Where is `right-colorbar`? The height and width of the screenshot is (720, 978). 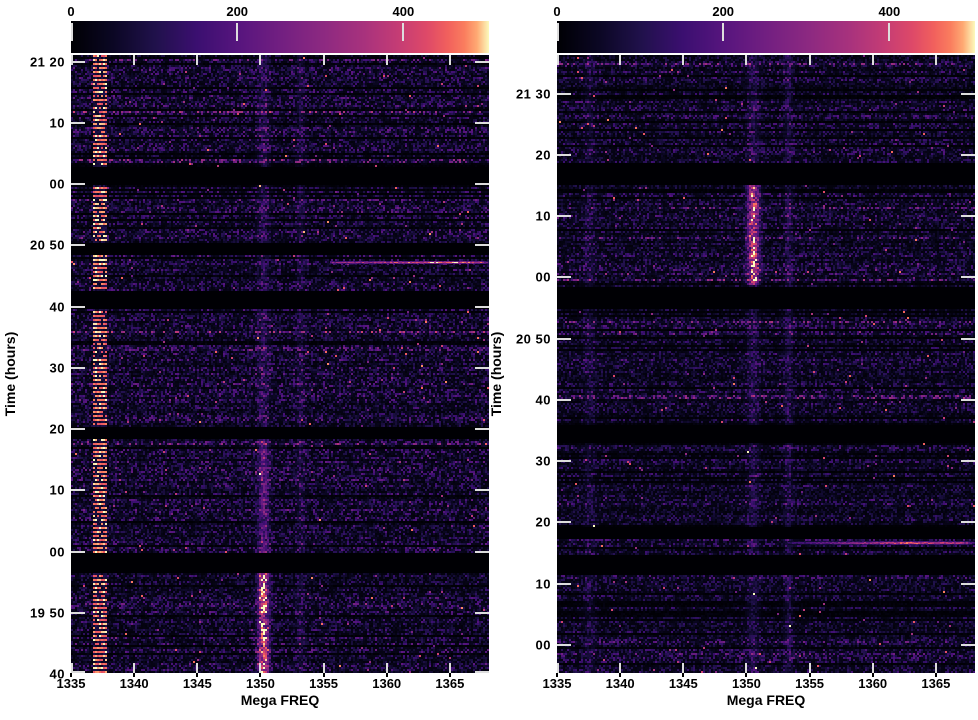 right-colorbar is located at coordinates (766, 37).